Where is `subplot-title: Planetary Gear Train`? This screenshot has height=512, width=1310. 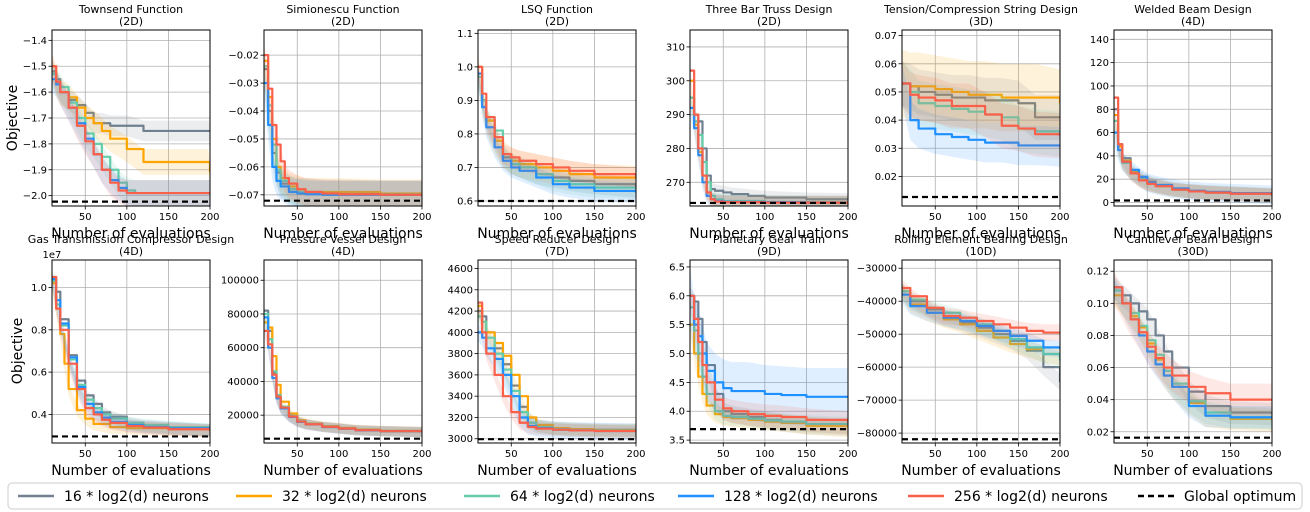 subplot-title: Planetary Gear Train is located at coordinates (769, 239).